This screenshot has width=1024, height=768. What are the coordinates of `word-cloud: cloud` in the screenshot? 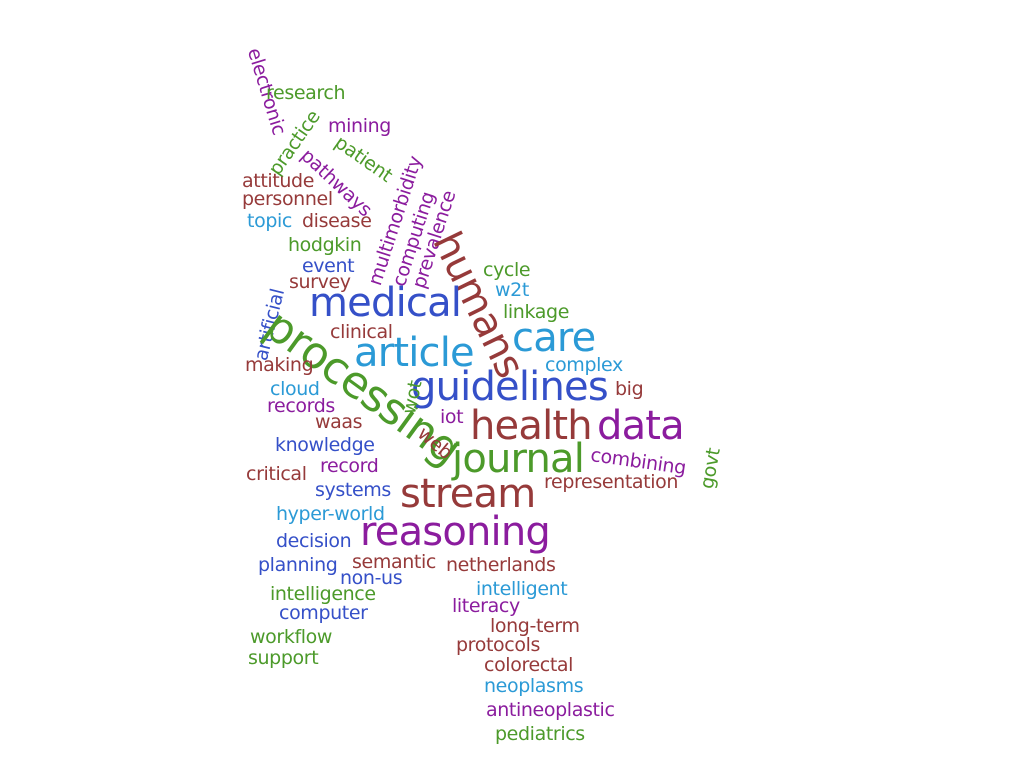 It's located at (295, 389).